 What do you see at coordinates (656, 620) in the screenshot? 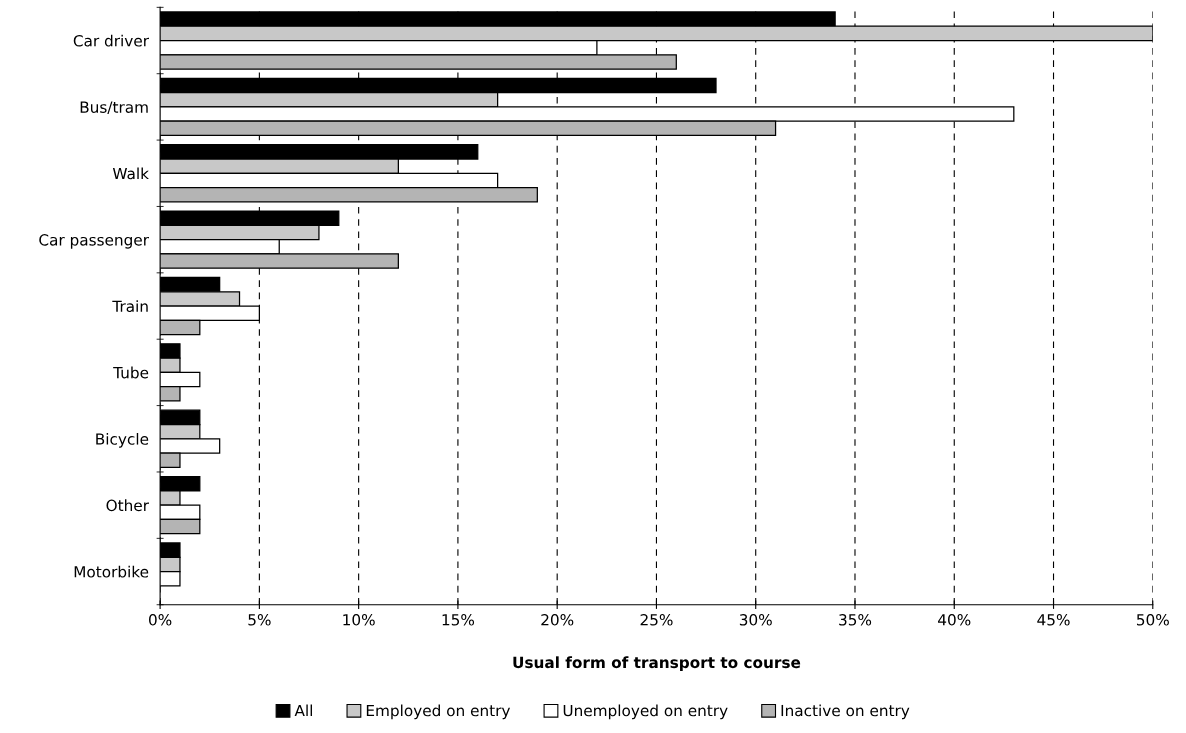
I see `x-tick-label: 25%` at bounding box center [656, 620].